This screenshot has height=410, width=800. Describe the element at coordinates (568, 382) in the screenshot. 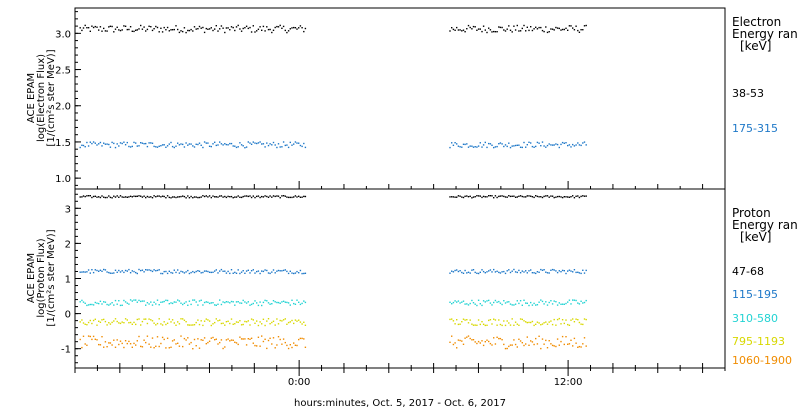

I see `x-tick-label-1: 12:00` at that location.